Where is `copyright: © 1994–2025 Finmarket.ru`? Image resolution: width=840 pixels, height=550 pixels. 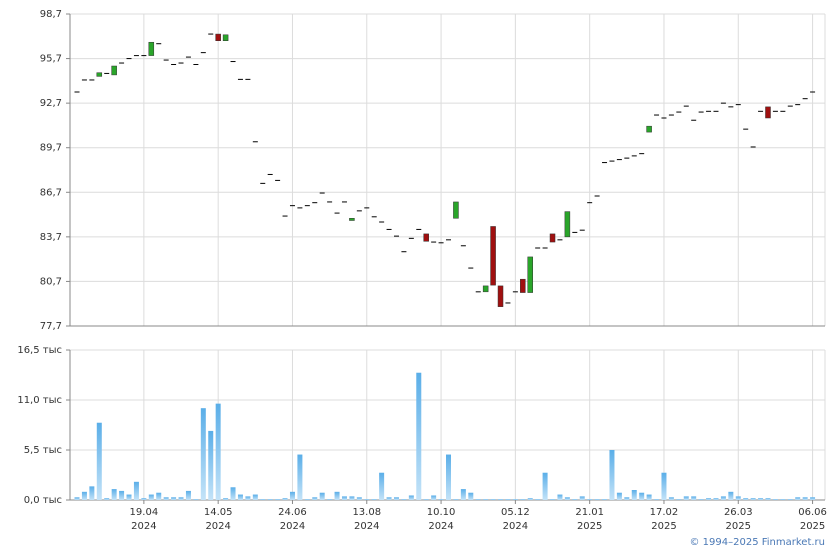
copyright: © 1994–2025 Finmarket.ru is located at coordinates (757, 542).